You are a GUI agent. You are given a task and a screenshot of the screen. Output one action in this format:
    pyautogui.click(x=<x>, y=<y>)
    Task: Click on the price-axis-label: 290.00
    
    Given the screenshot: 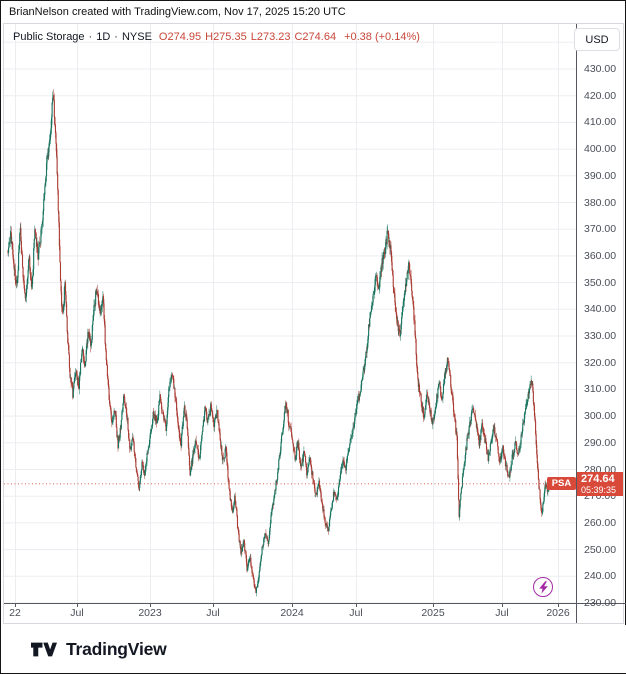 What is the action you would take?
    pyautogui.click(x=600, y=442)
    